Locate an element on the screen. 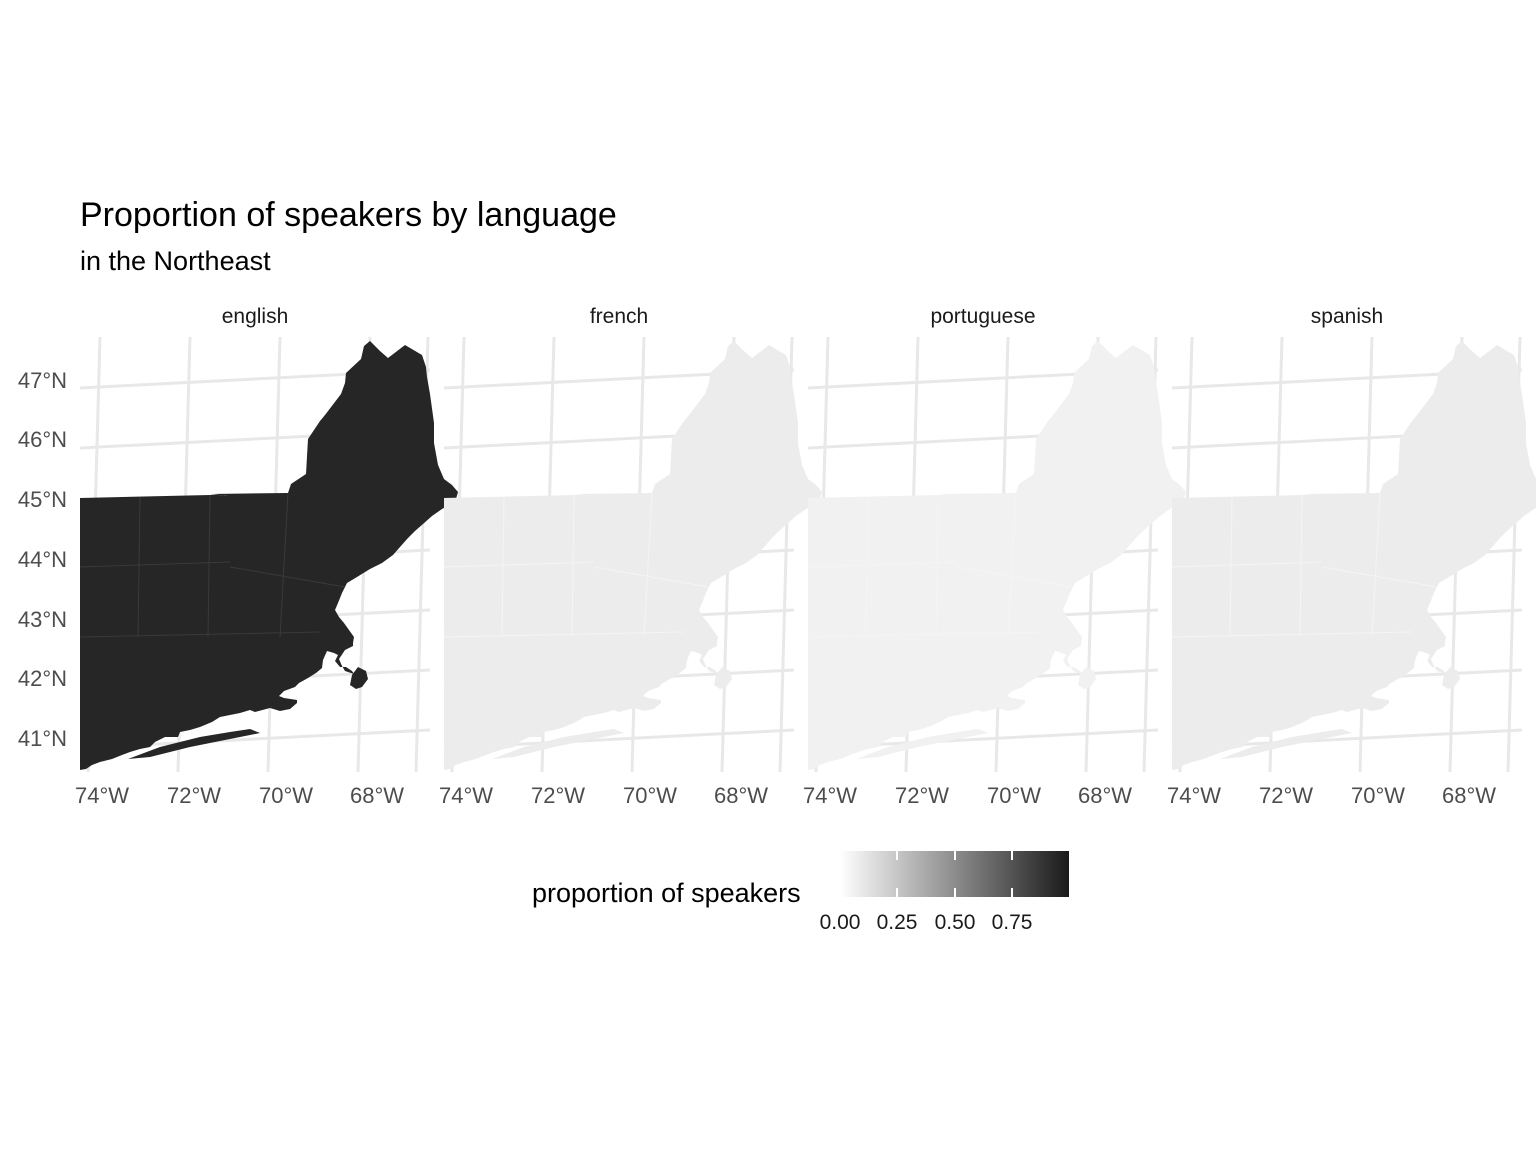  facet-french: french 74°W 72°W 70°W 68°W is located at coordinates (630, 556).